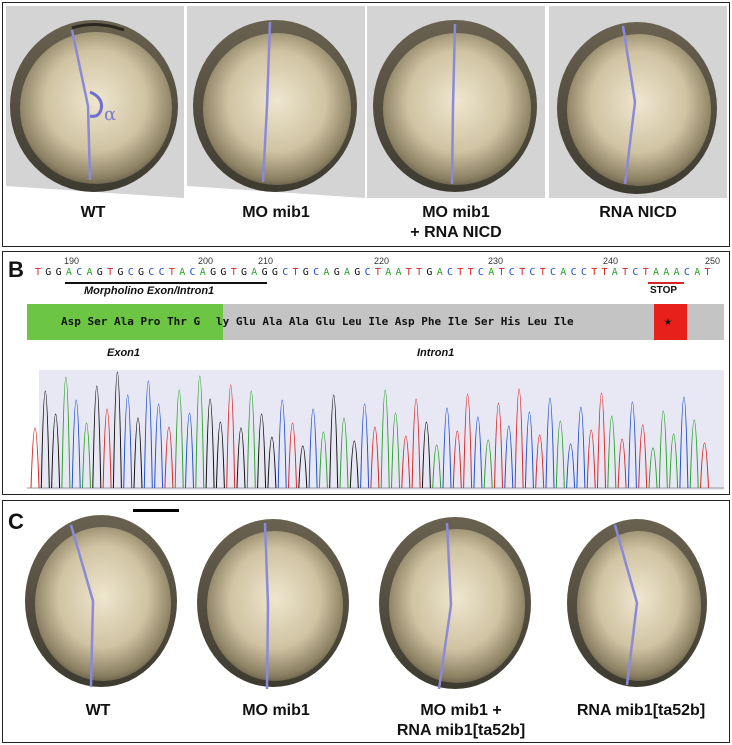 Image resolution: width=732 pixels, height=745 pixels. What do you see at coordinates (166, 283) in the screenshot?
I see `morpholino-underline` at bounding box center [166, 283].